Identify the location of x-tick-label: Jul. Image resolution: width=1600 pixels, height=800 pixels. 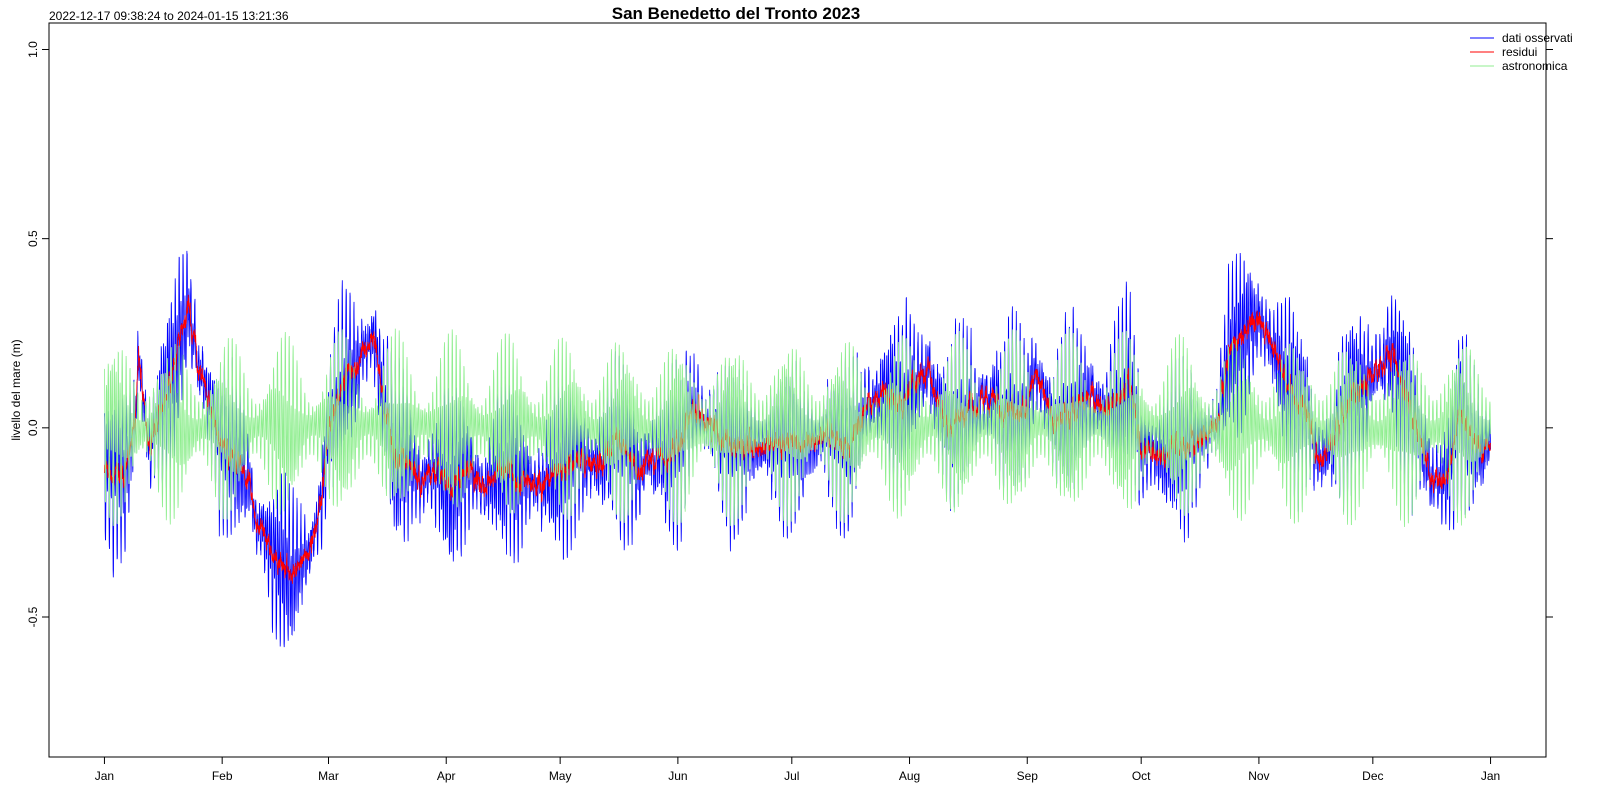
(791, 776).